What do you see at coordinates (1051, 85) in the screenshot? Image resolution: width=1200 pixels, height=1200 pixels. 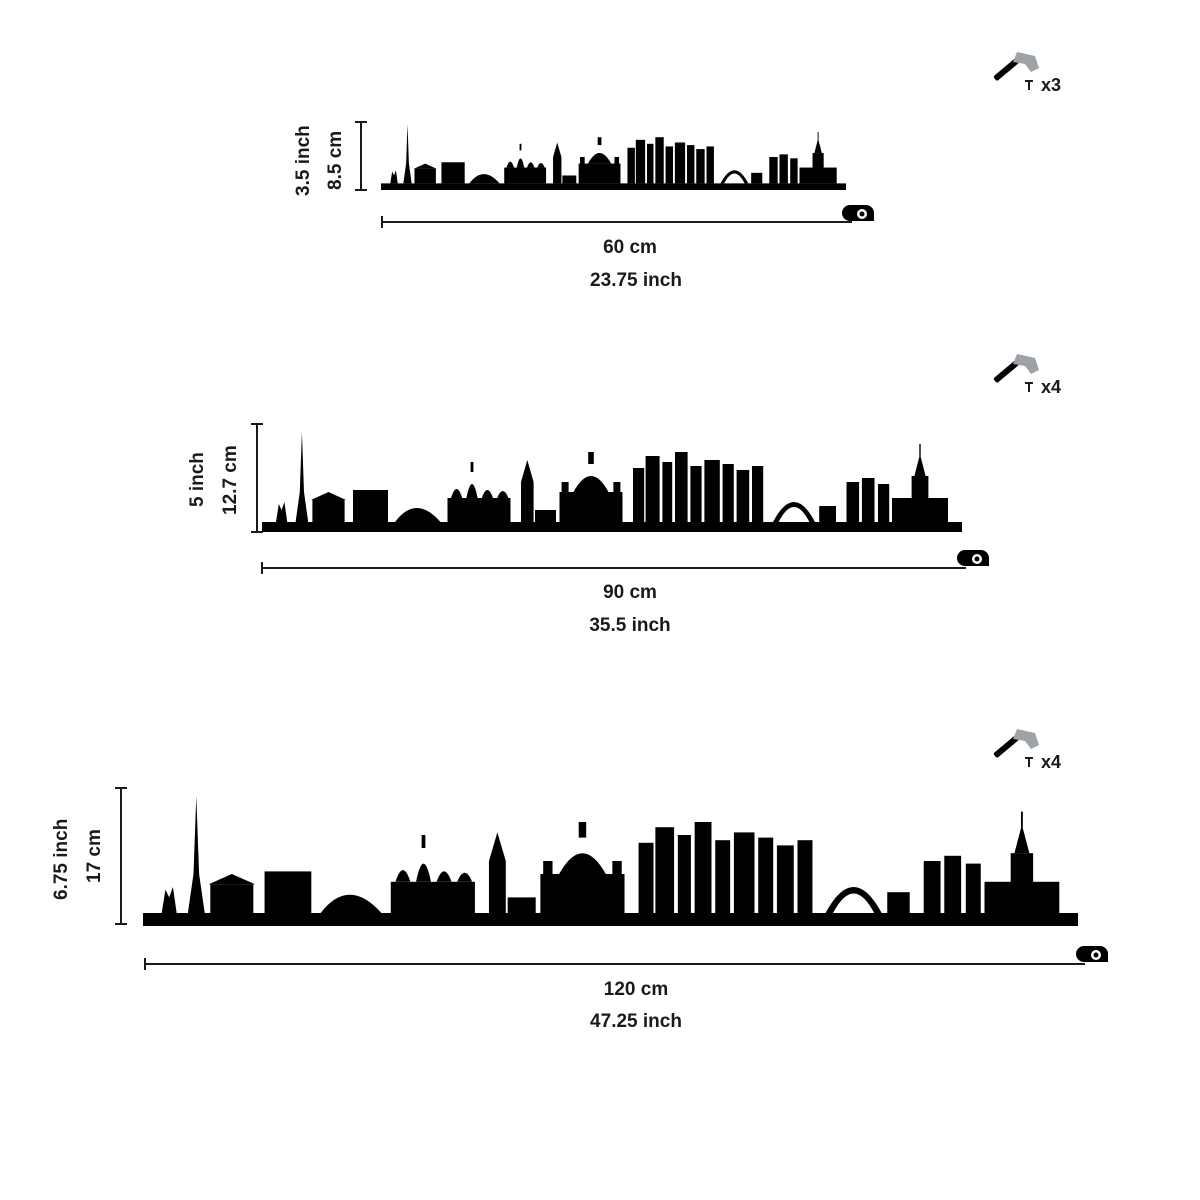 I see `nail-count-label: x3` at bounding box center [1051, 85].